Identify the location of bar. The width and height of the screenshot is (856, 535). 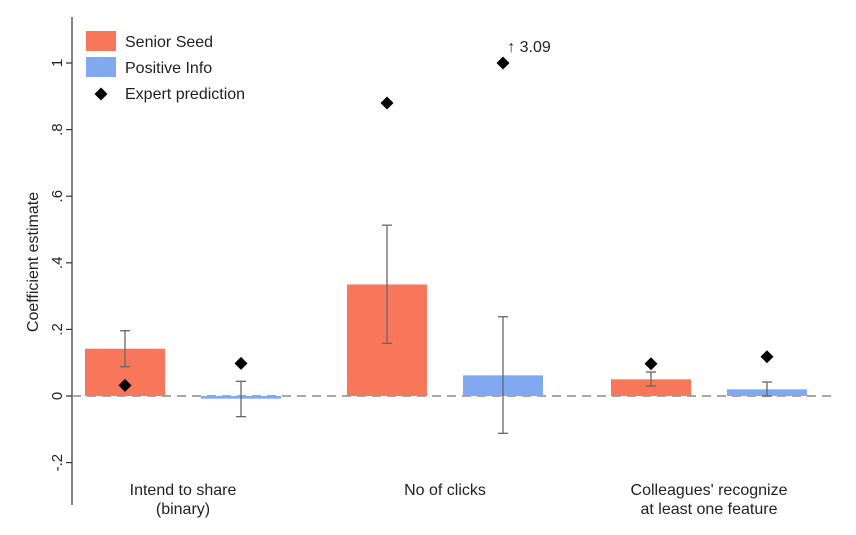
(651, 387).